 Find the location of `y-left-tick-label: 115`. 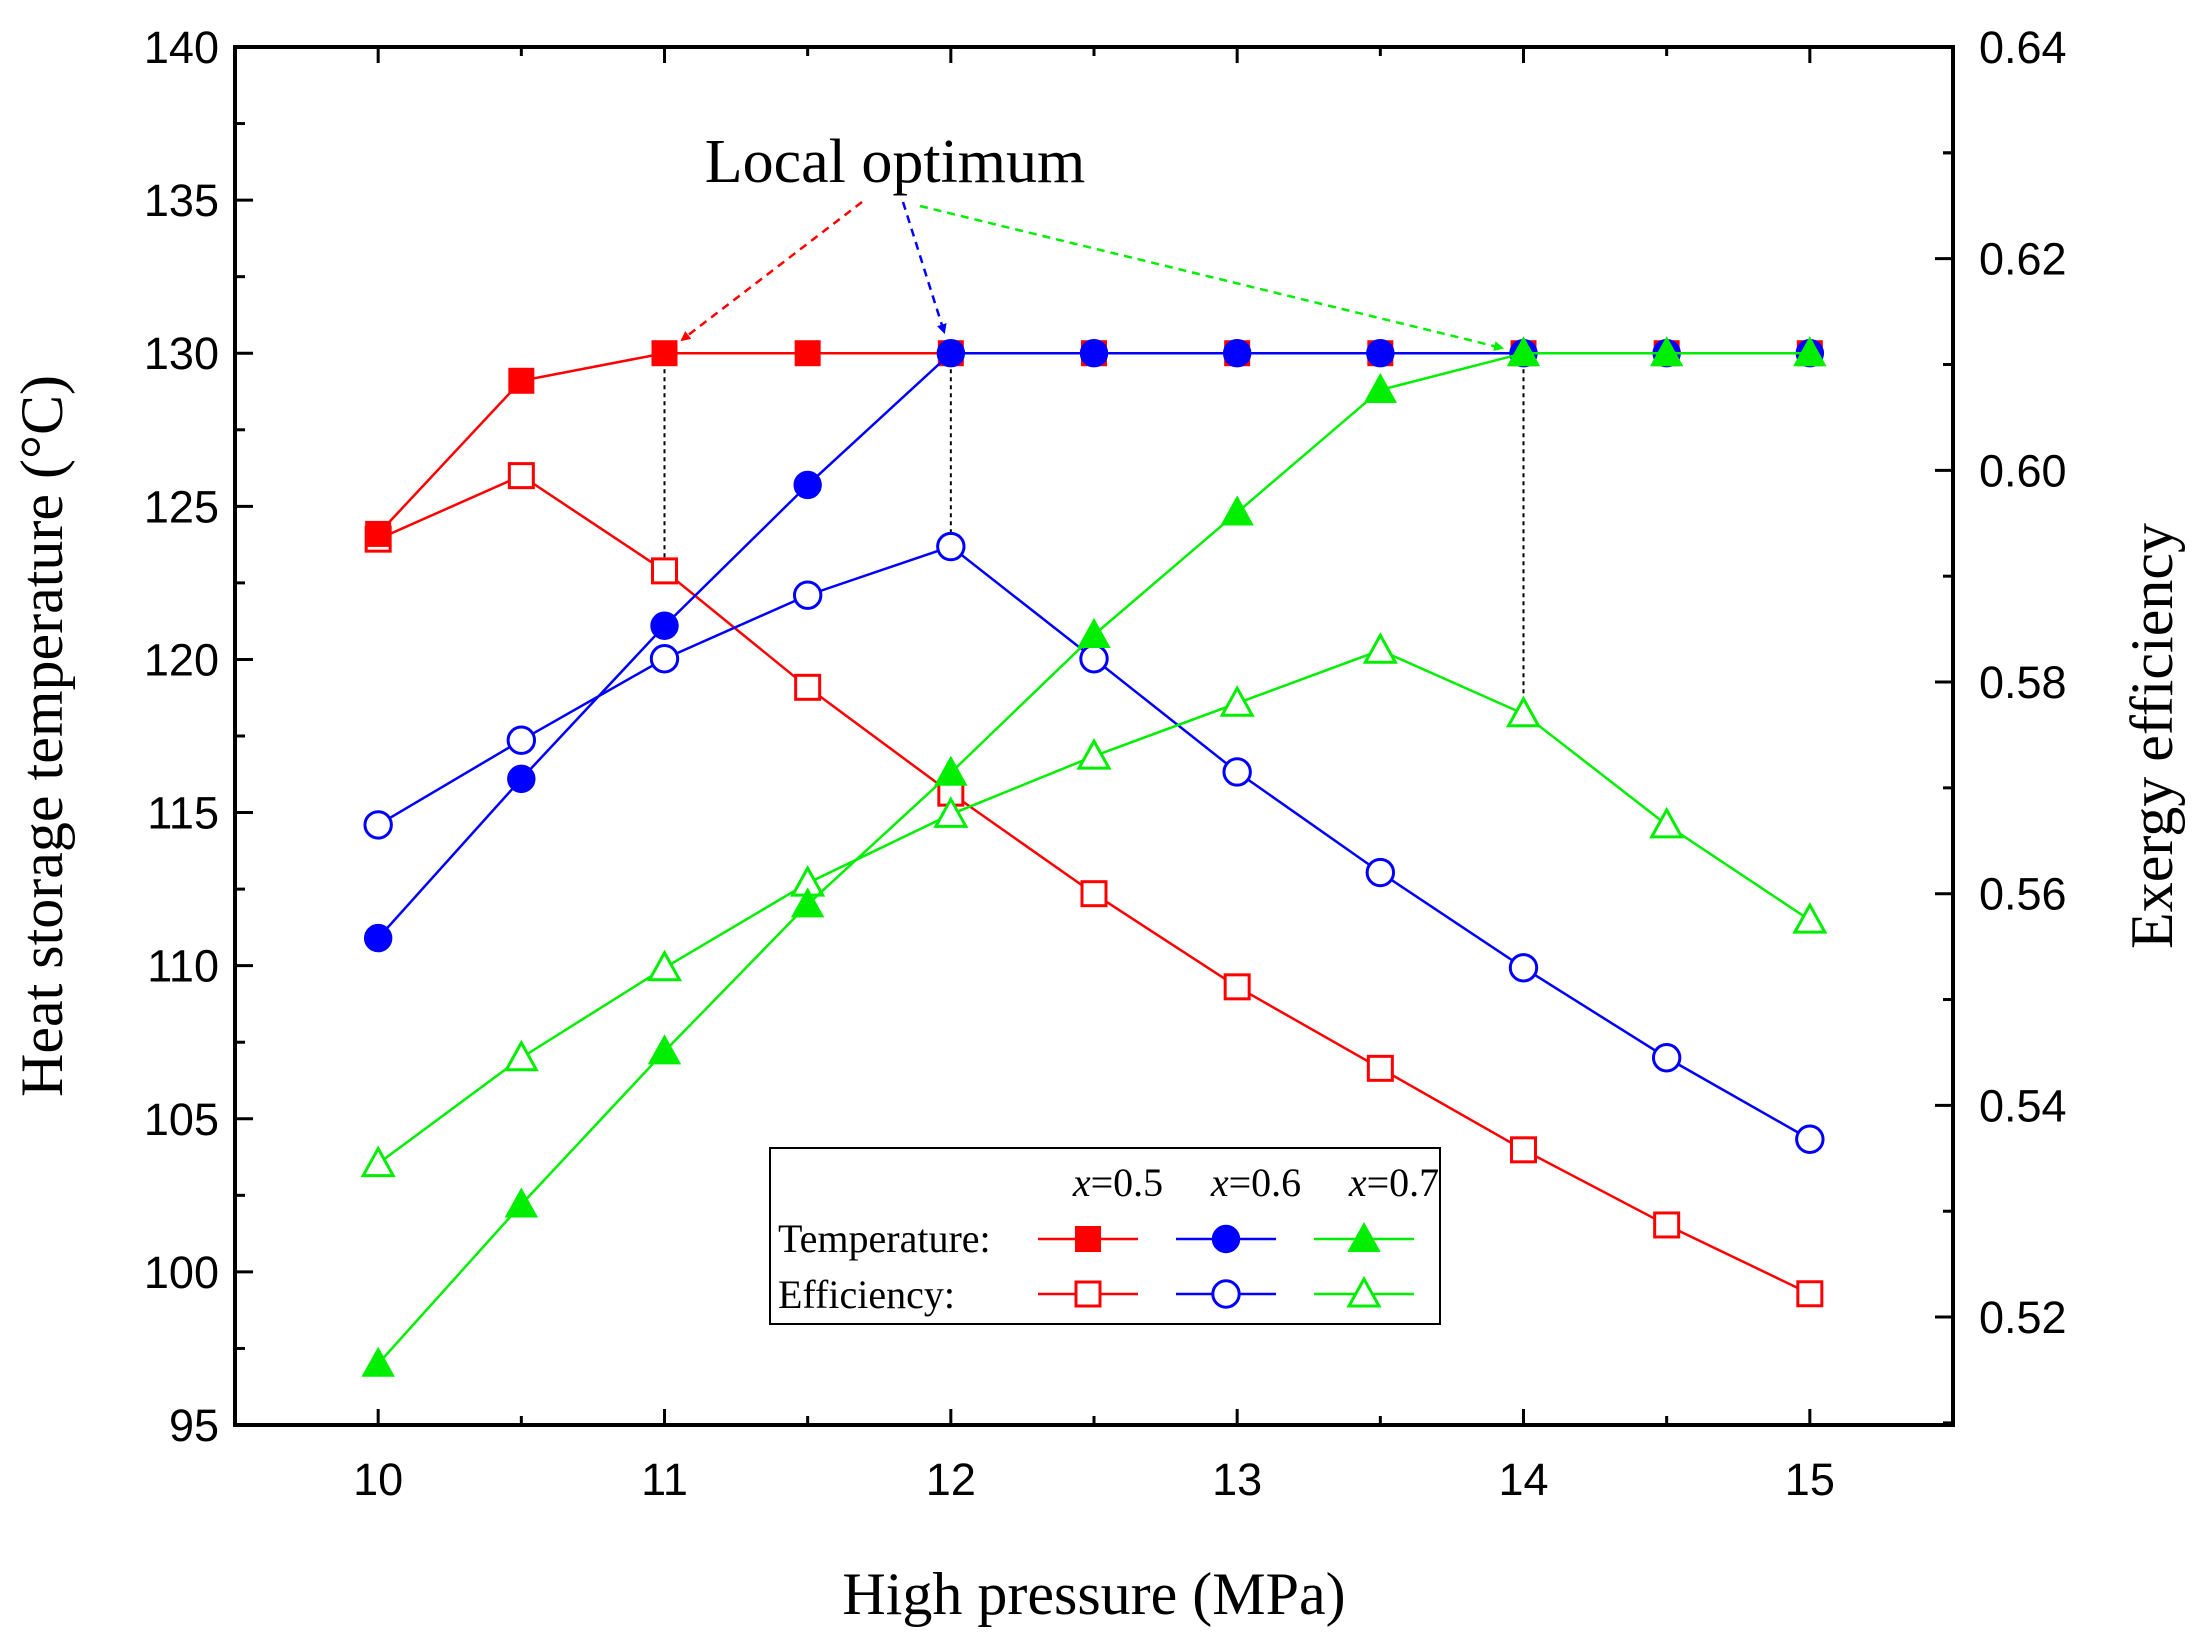

y-left-tick-label: 115 is located at coordinates (183, 813).